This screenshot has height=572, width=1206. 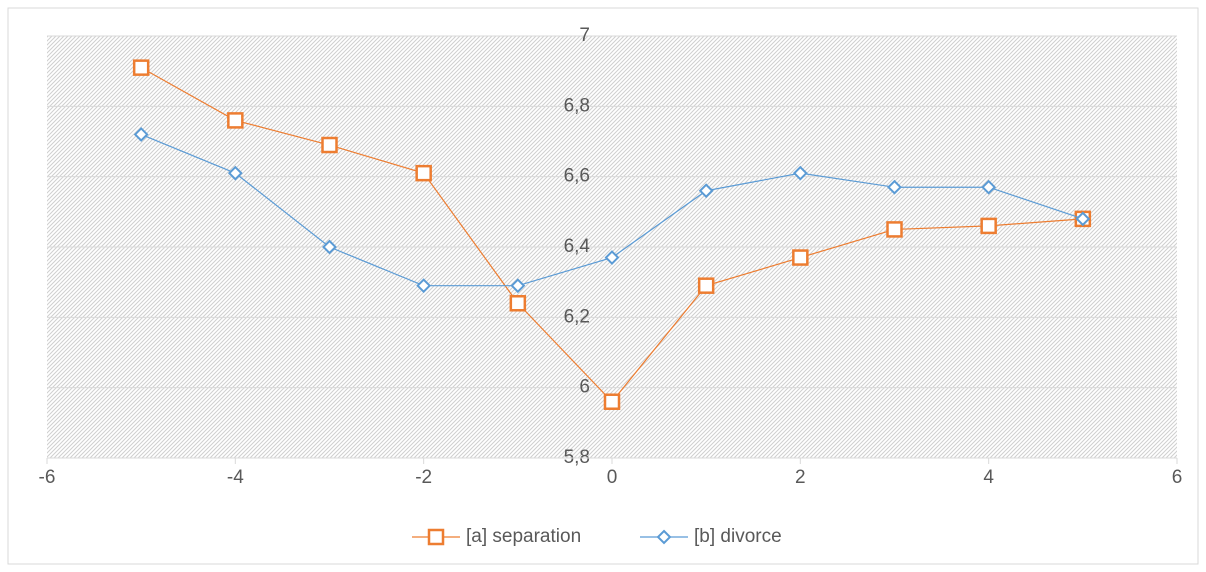 I want to click on legend-label: [b] divorce, so click(x=738, y=536).